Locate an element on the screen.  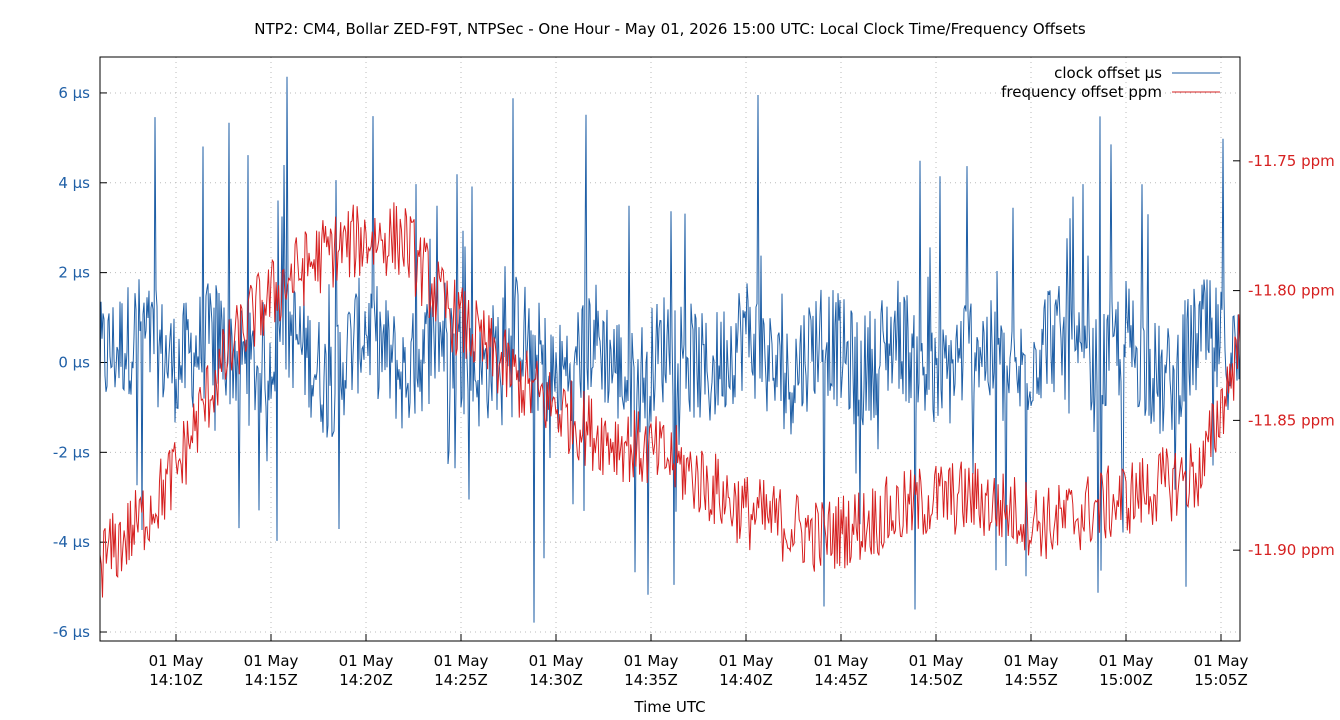
legend: clock offset µs frequency offset ppm is located at coordinates (1110, 82).